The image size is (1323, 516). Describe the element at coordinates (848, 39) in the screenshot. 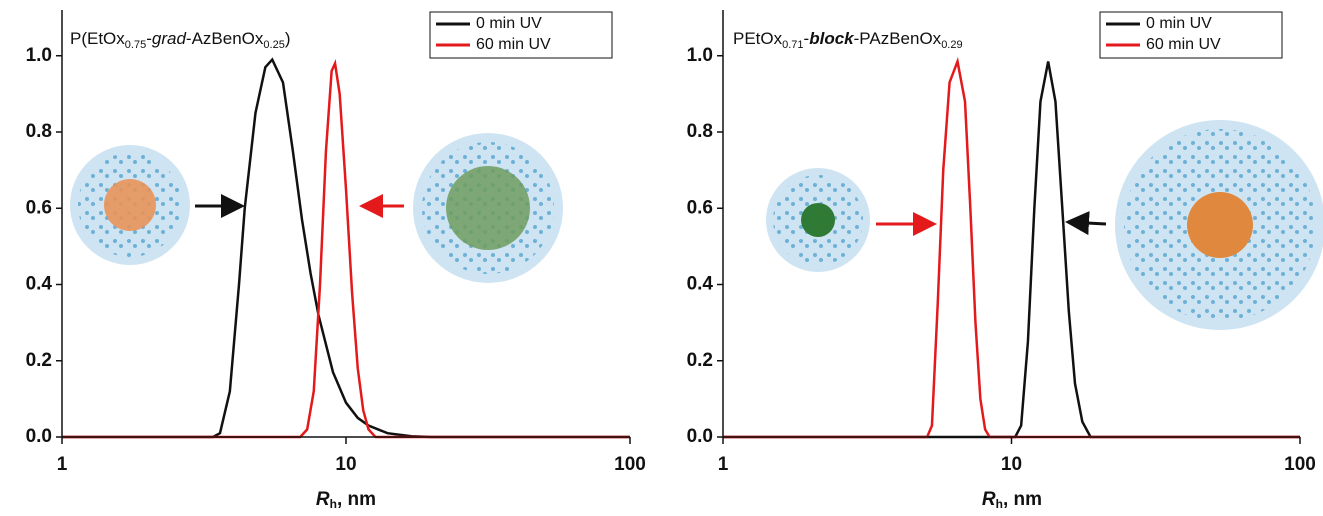

I see `chart-title: PEtOx0.71-block-PAzBenOx0.29` at that location.